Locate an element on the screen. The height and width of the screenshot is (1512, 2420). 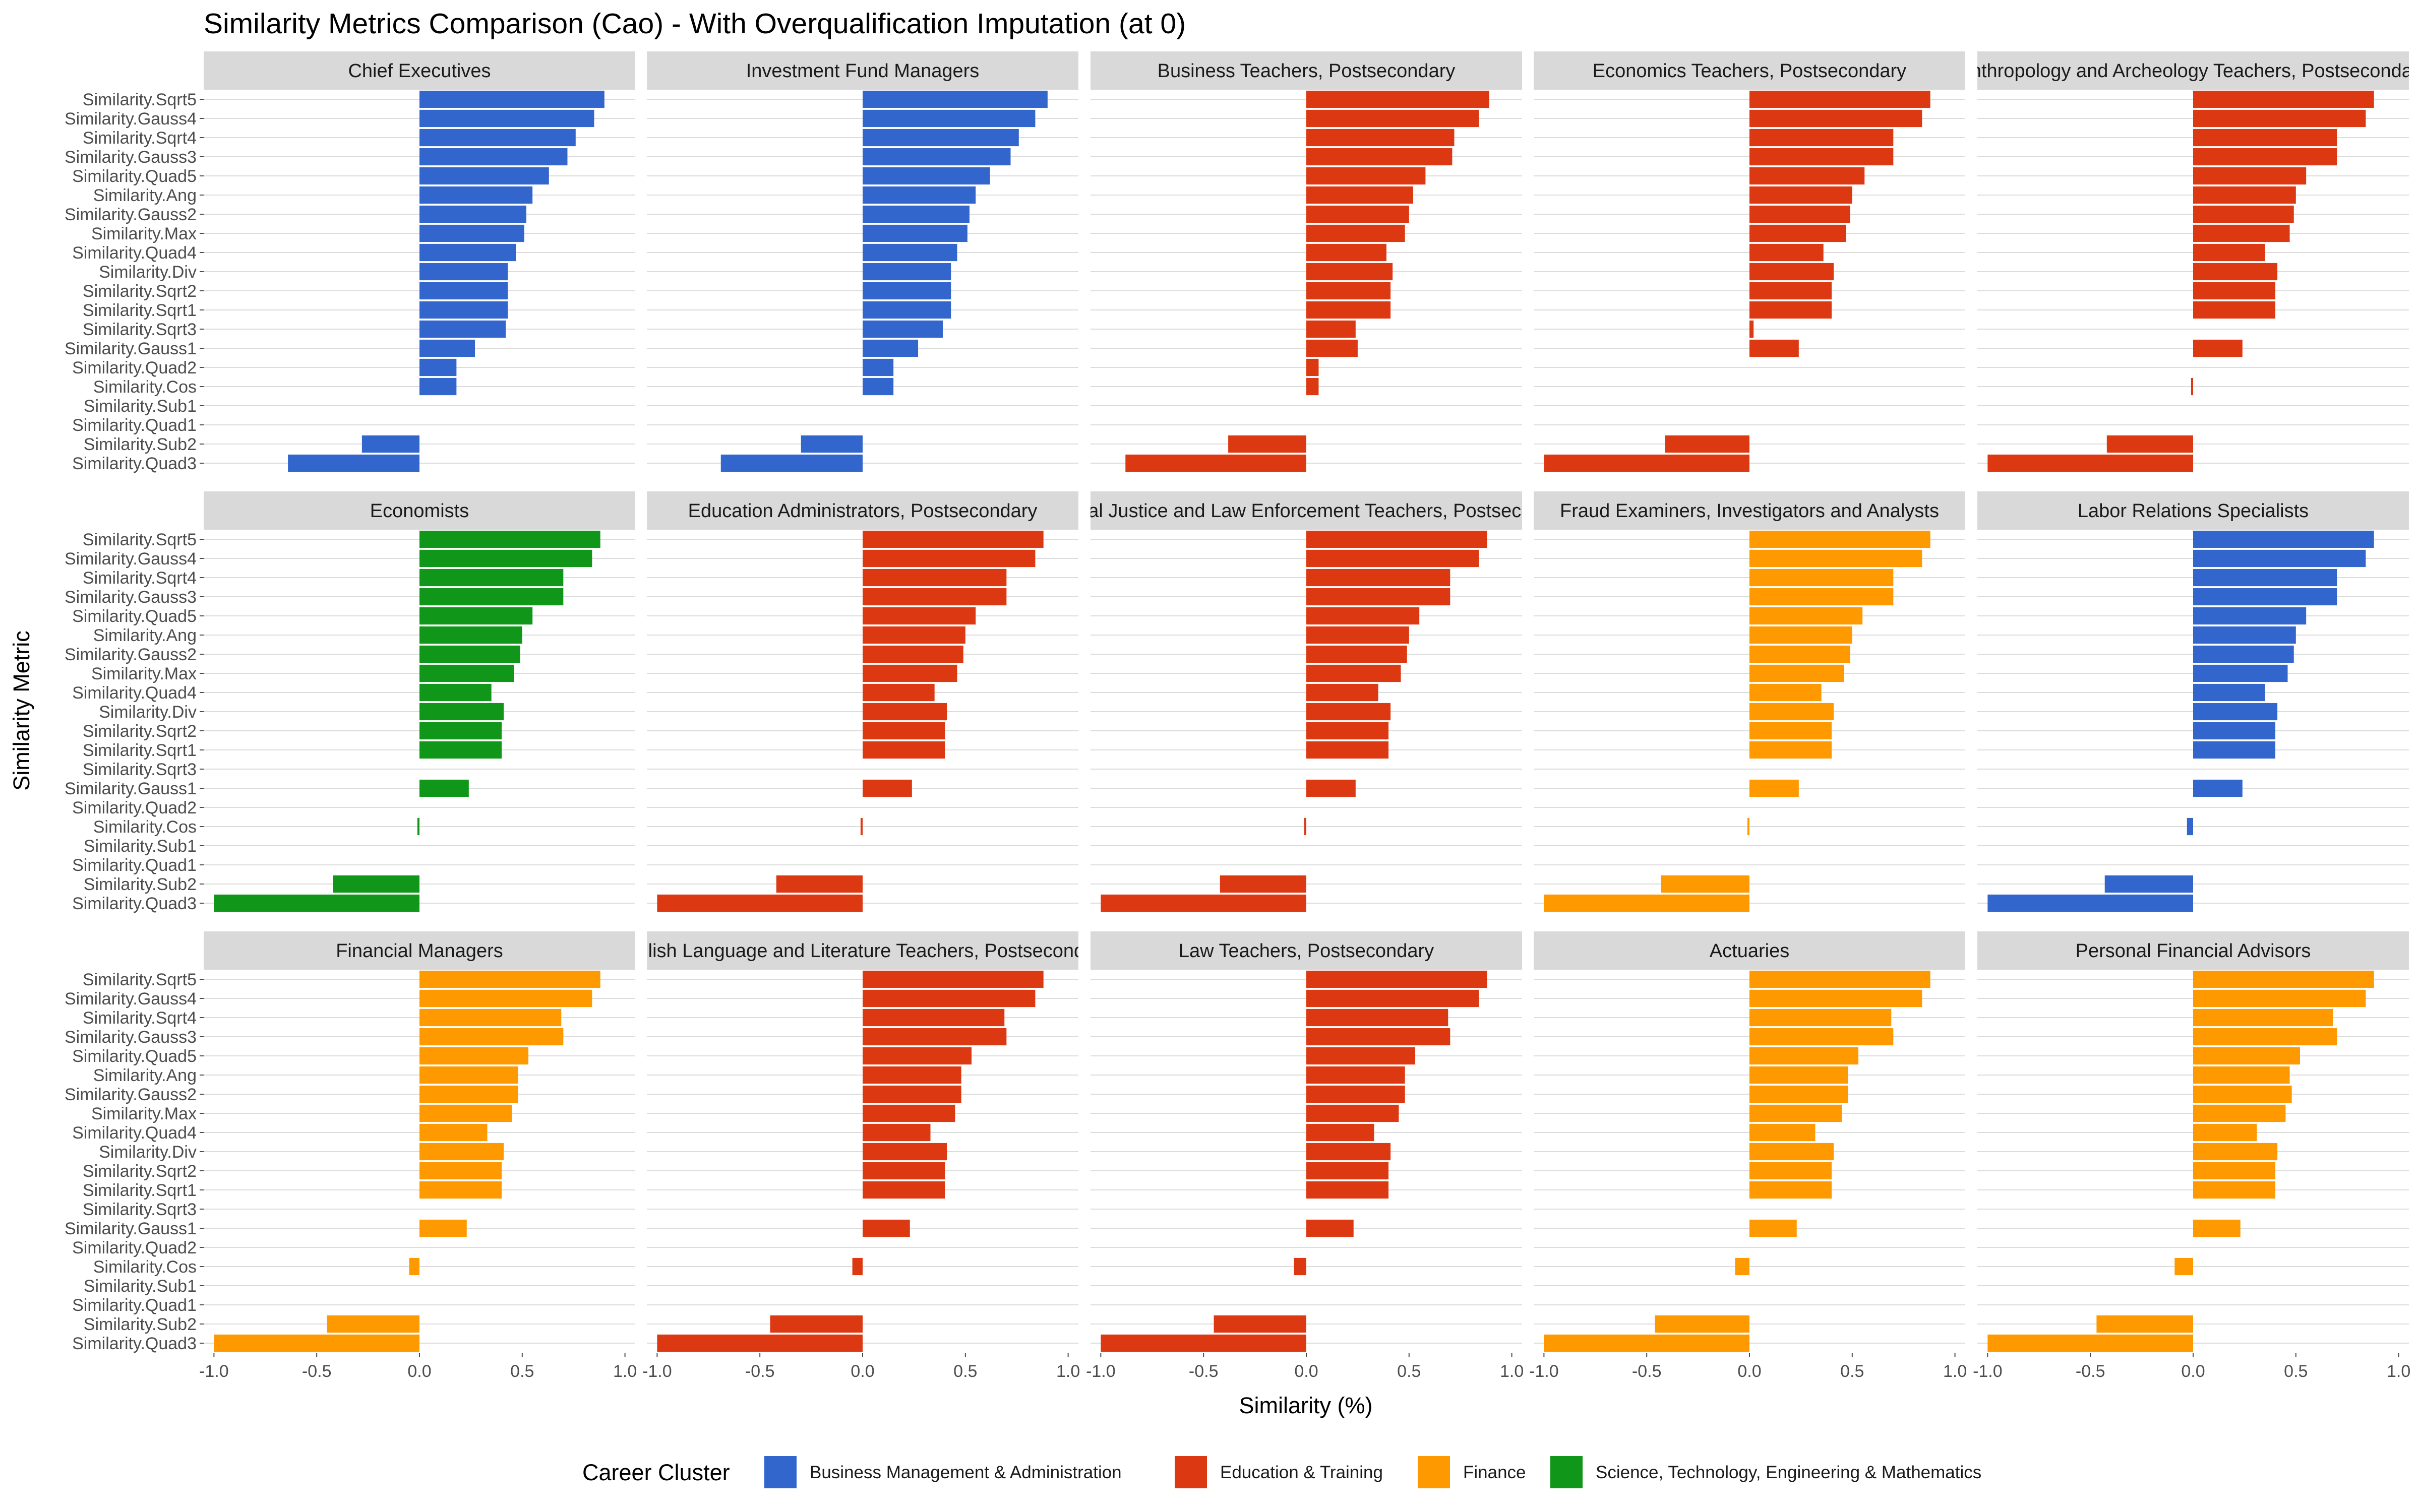
legend-label: Education & Training is located at coordinates (1301, 1472).